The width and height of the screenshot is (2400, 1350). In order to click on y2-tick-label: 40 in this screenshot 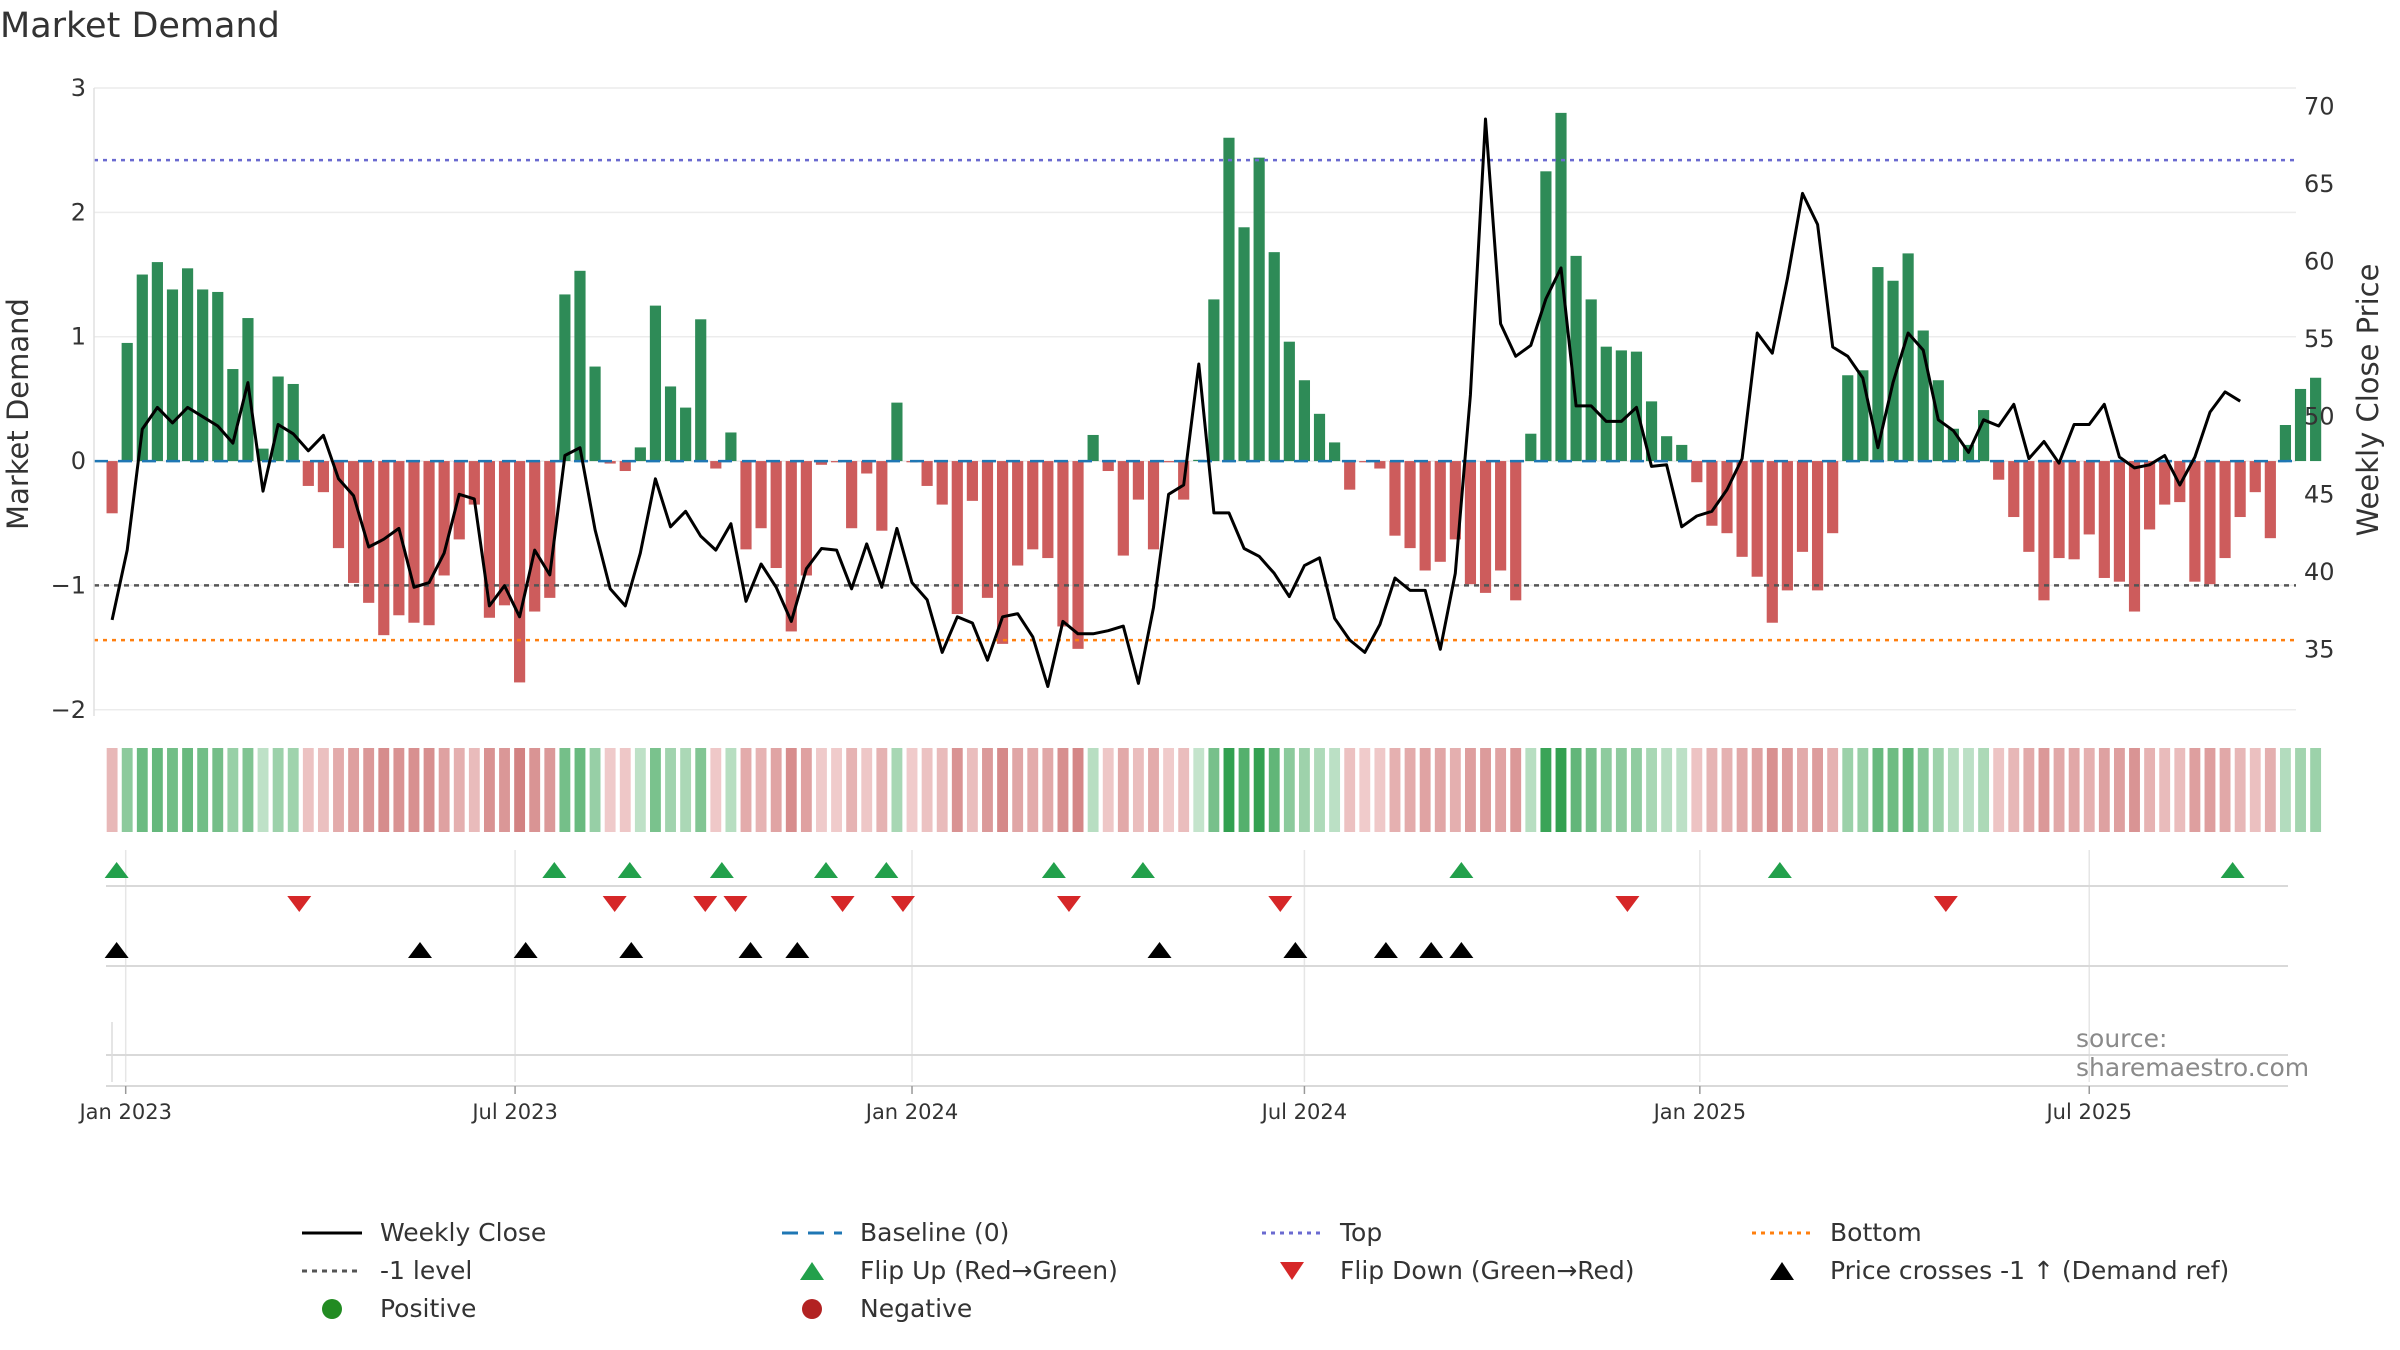, I will do `click(2319, 572)`.